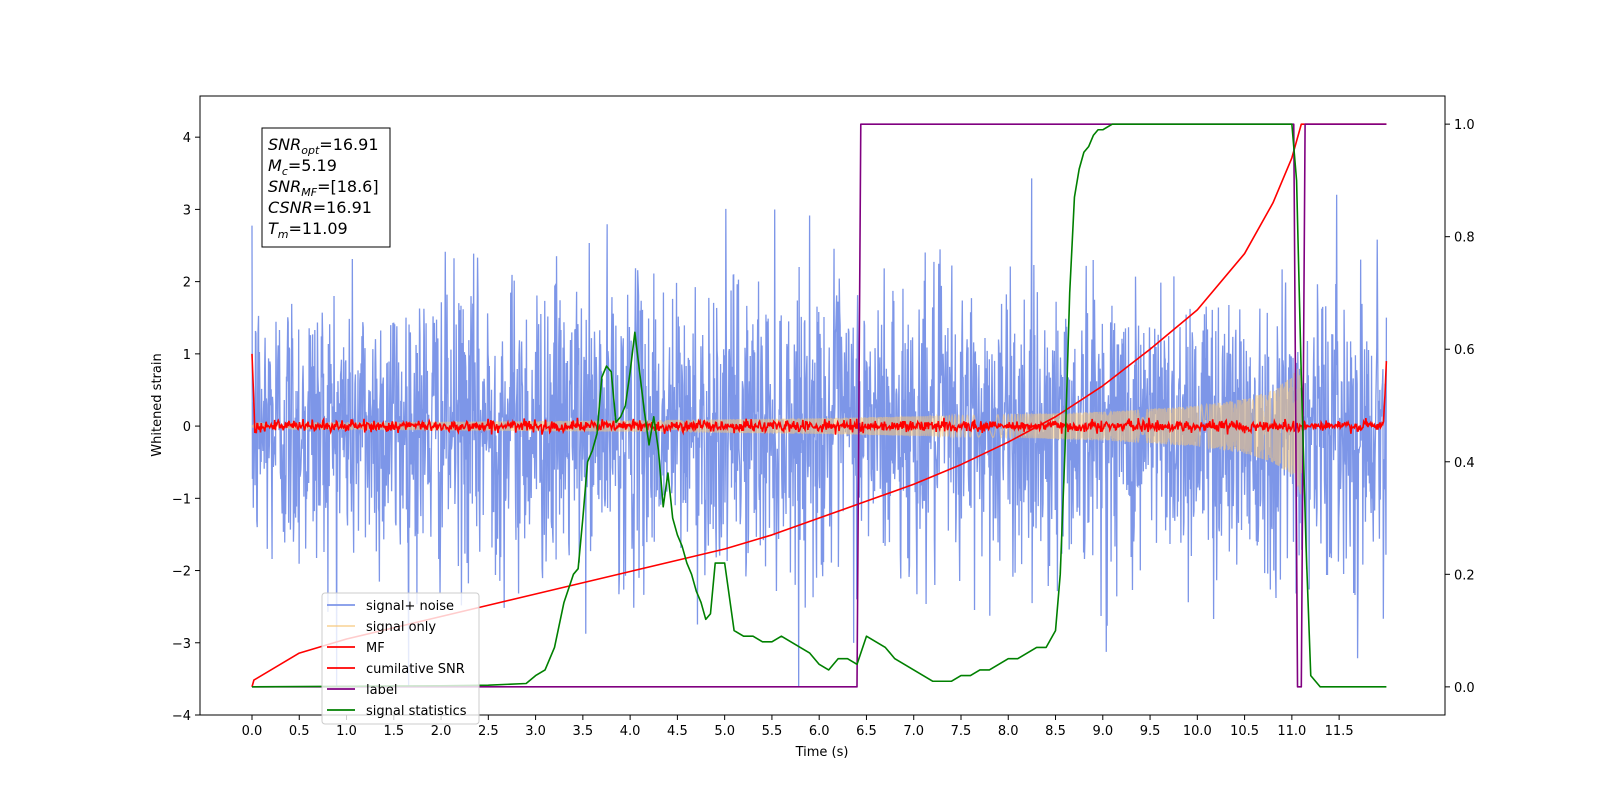 This screenshot has width=1600, height=800. Describe the element at coordinates (866, 731) in the screenshot. I see `x-tick-label: 6.5` at that location.